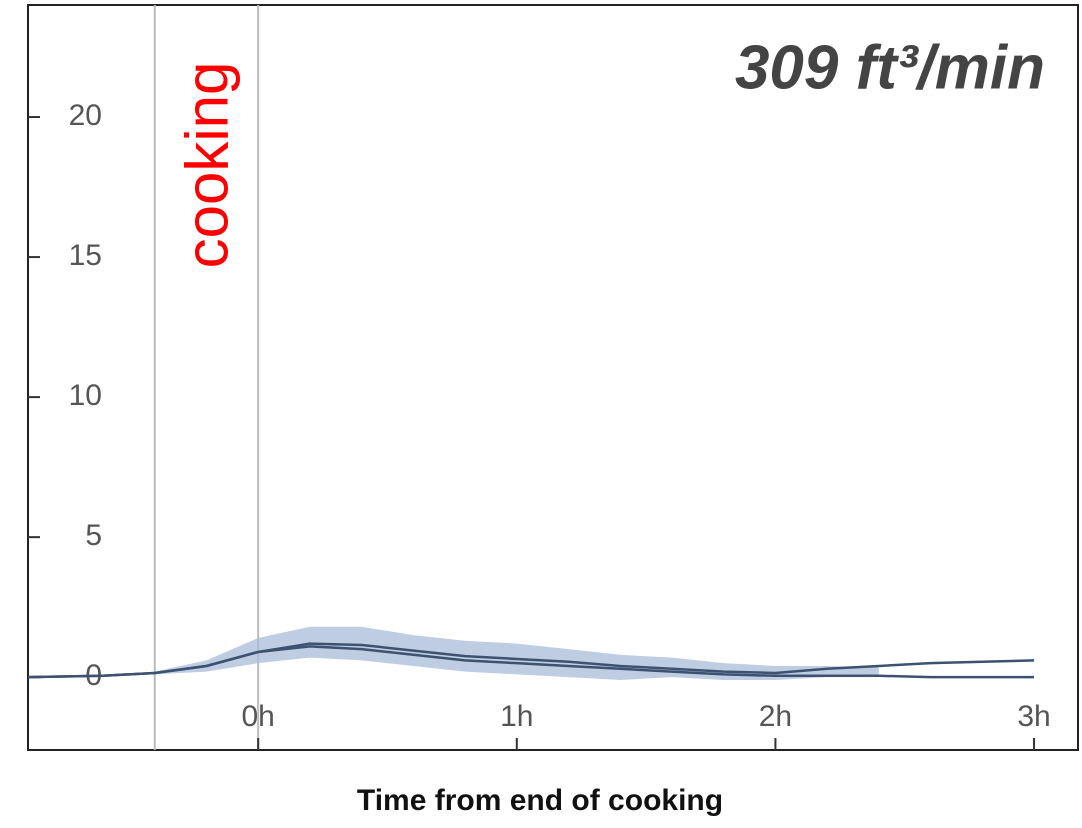 The image size is (1082, 828). What do you see at coordinates (85, 395) in the screenshot?
I see `y-tick-label: 10` at bounding box center [85, 395].